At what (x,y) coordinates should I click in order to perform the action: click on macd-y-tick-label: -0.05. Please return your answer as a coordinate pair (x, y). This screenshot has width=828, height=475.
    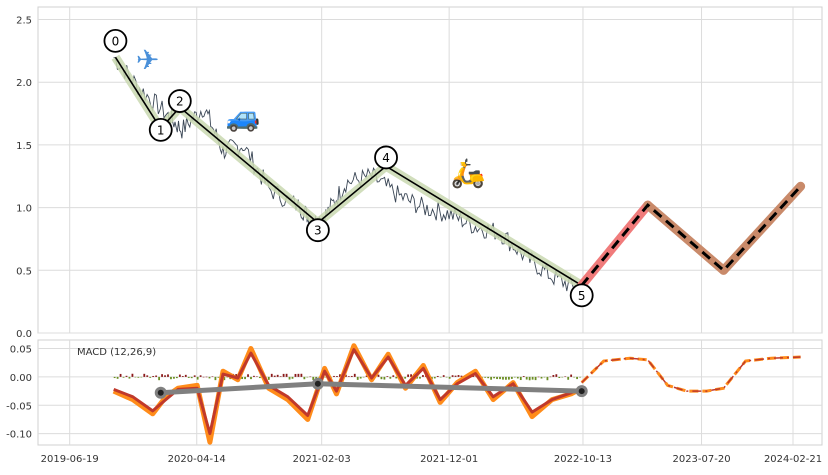
    Looking at the image, I should click on (19, 406).